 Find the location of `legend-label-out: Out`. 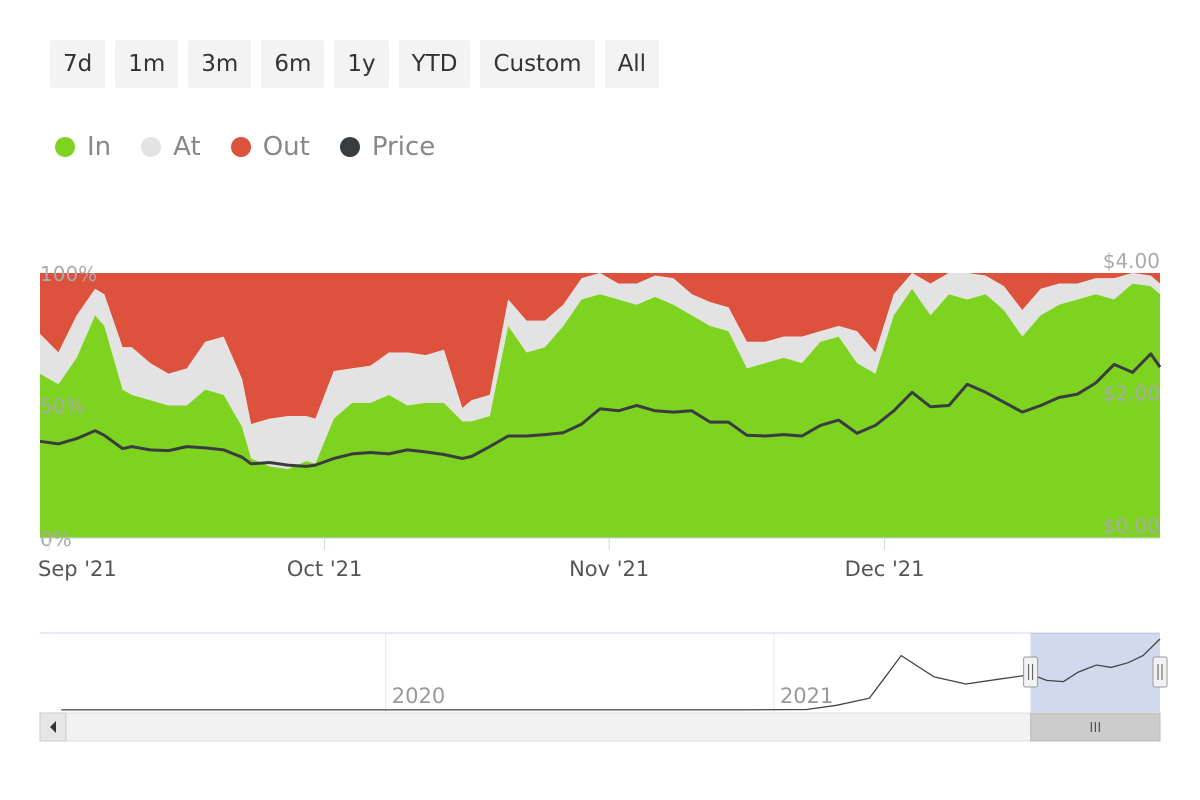

legend-label-out: Out is located at coordinates (286, 147).